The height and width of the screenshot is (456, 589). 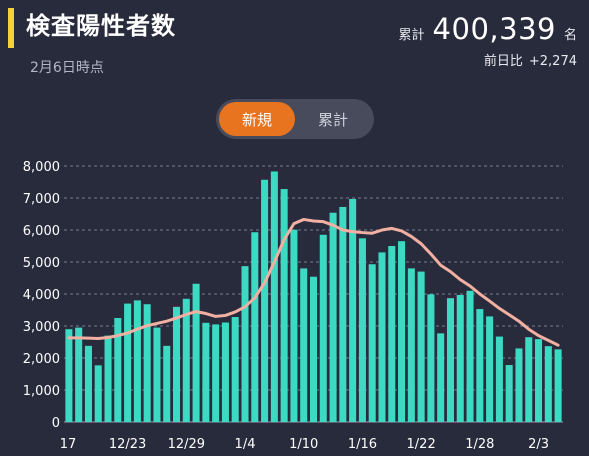 What do you see at coordinates (11, 28) in the screenshot?
I see `title-accent-bar` at bounding box center [11, 28].